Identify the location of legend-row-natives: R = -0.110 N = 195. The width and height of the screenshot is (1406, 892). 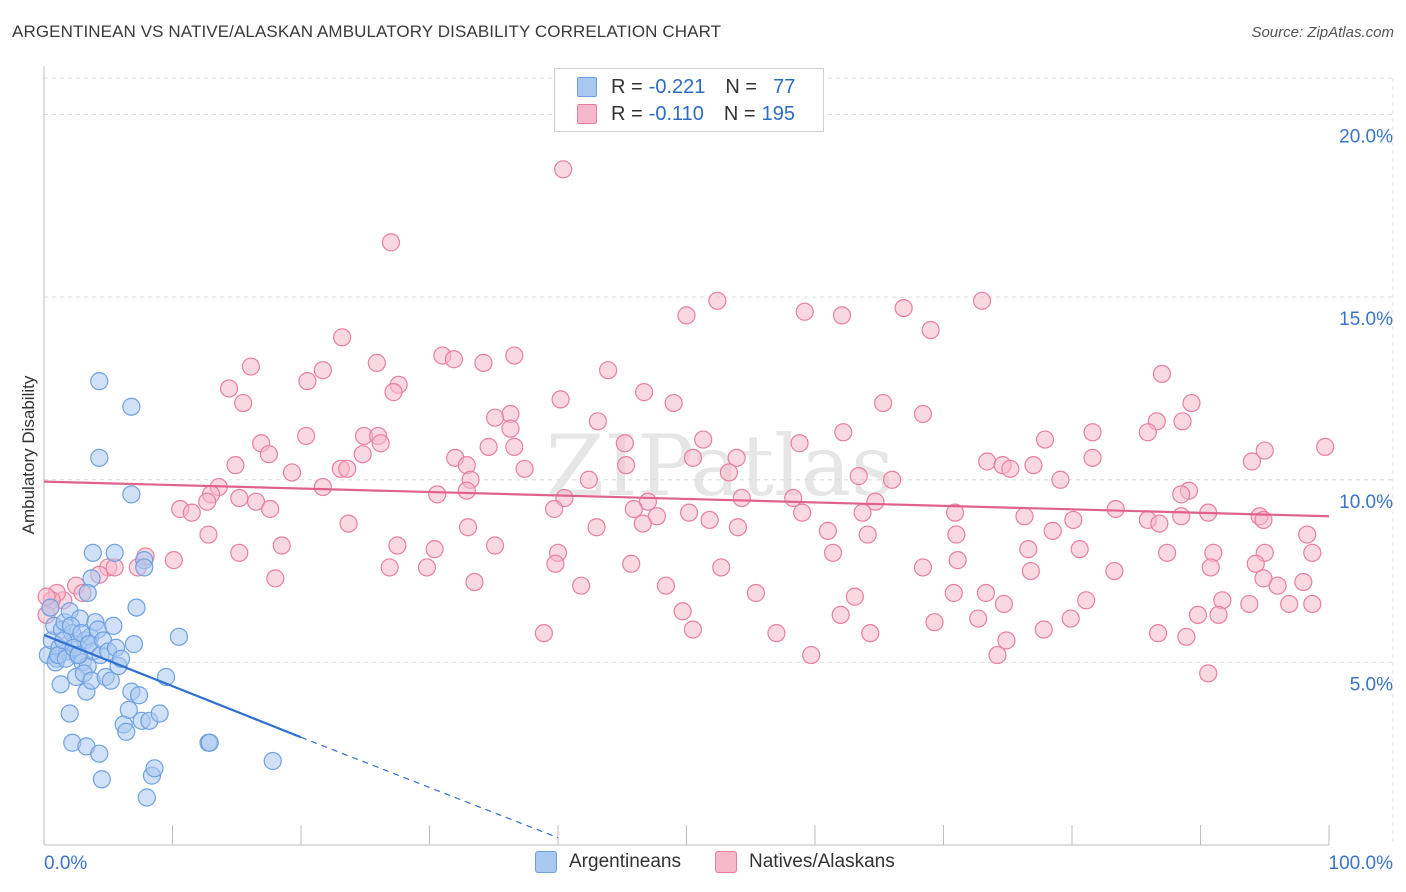
(696, 114).